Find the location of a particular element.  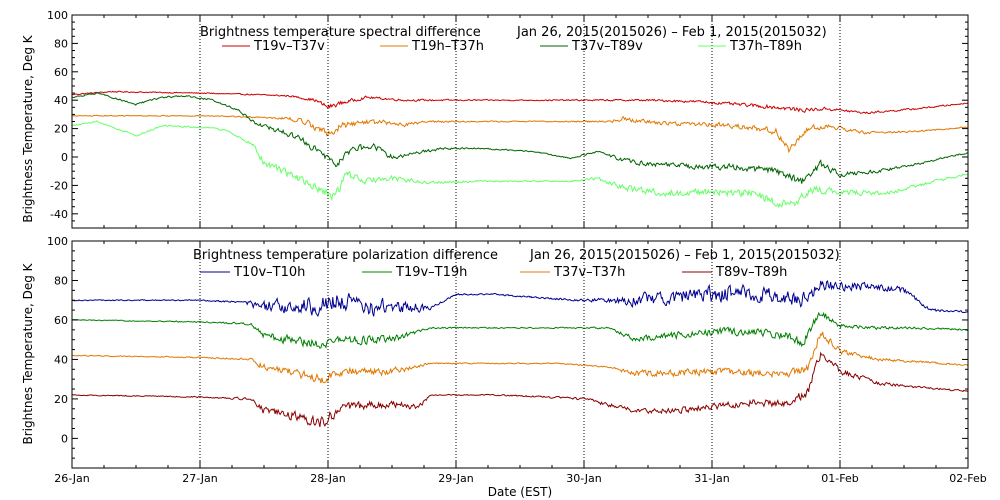

polarization-legend-label-4: T89v–T89h is located at coordinates (751, 272).